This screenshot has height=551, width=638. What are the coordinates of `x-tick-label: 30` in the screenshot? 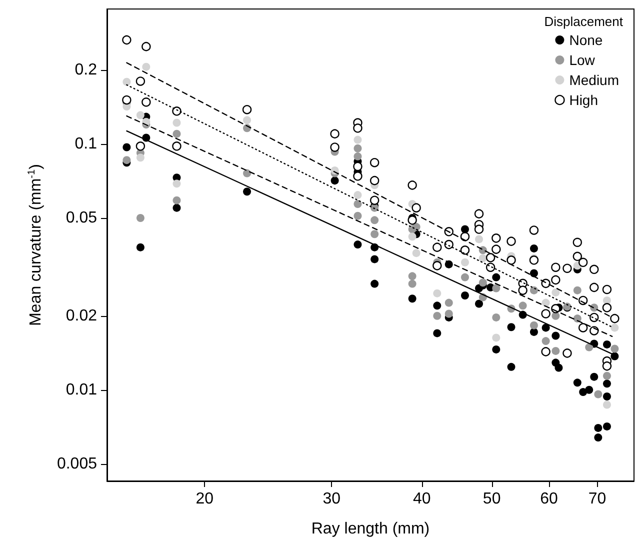 It's located at (331, 499).